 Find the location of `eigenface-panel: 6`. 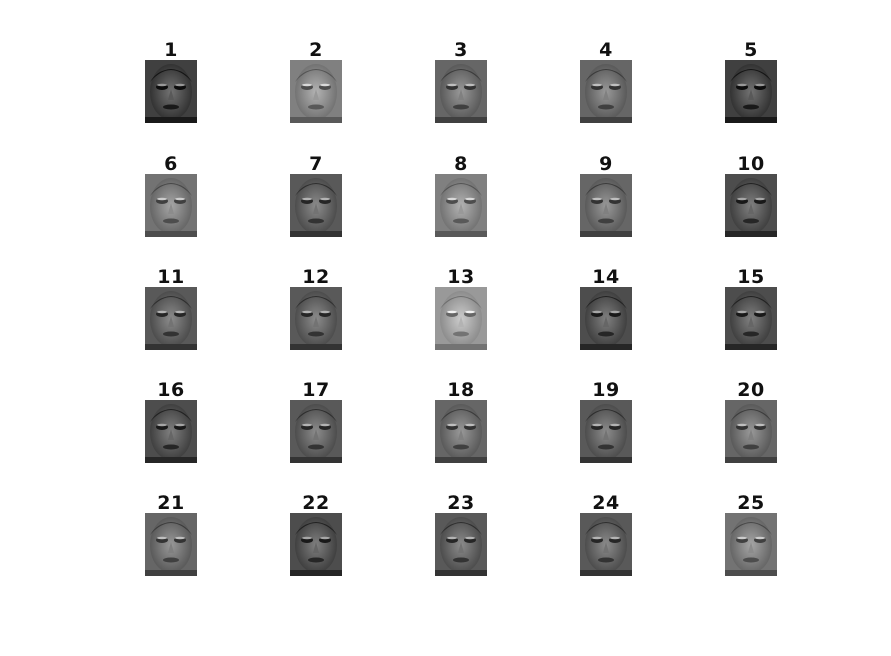

eigenface-panel: 6 is located at coordinates (171, 203).